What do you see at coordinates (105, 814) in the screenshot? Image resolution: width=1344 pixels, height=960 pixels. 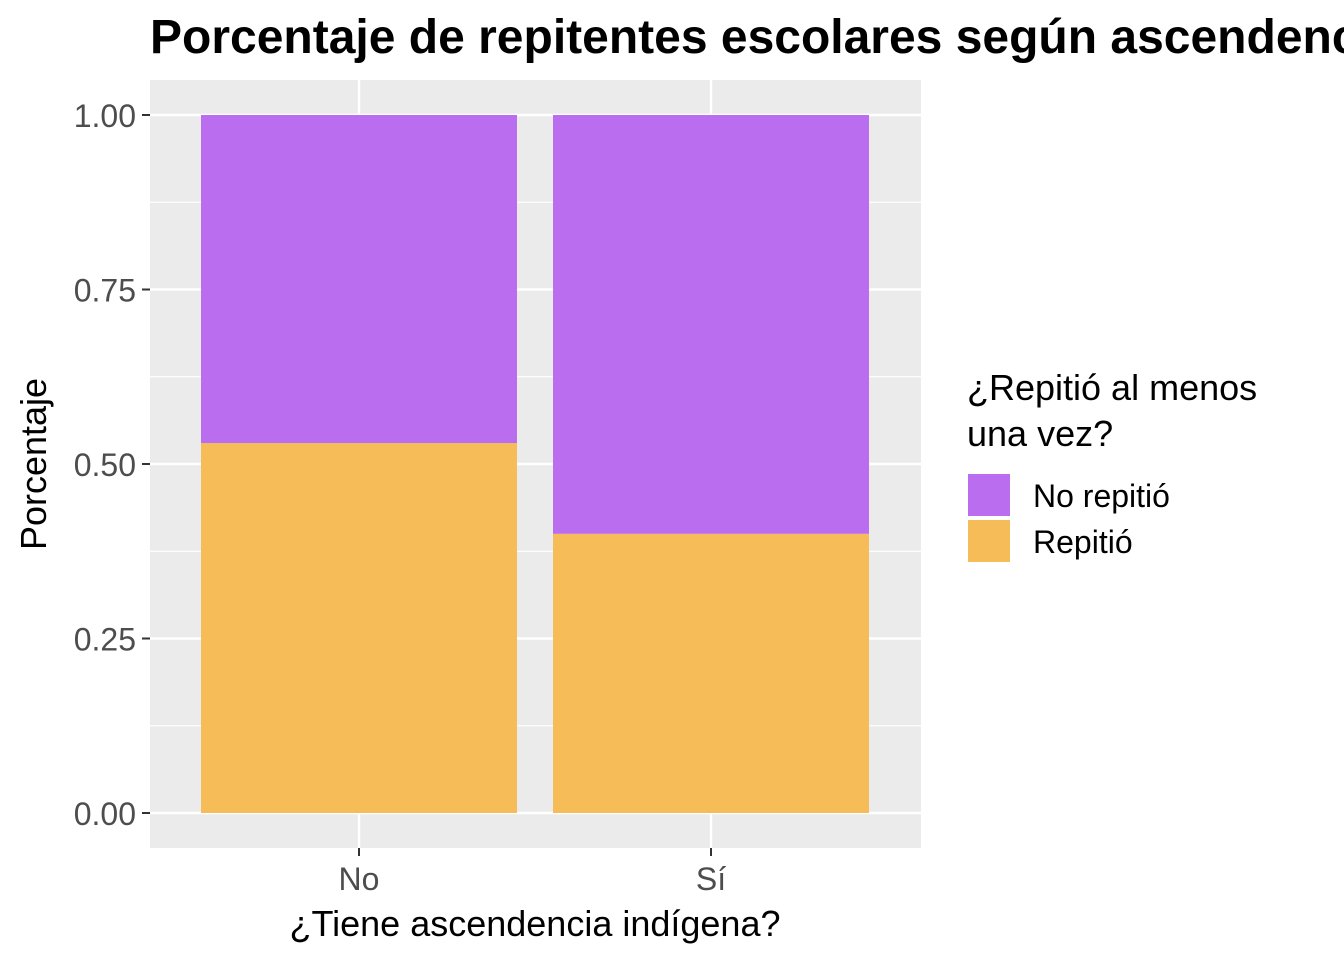 I see `y-tick-label: 0.00` at bounding box center [105, 814].